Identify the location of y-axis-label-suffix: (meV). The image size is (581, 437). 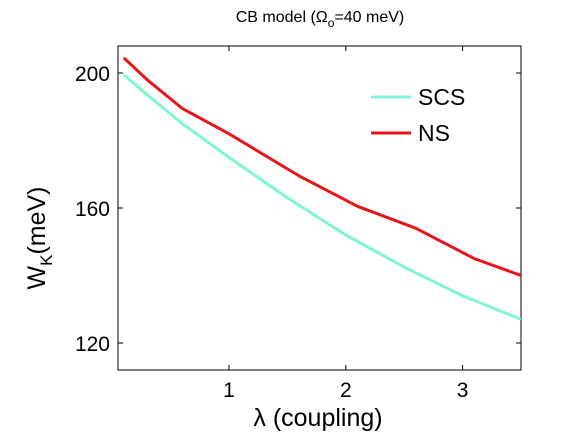
(37, 220).